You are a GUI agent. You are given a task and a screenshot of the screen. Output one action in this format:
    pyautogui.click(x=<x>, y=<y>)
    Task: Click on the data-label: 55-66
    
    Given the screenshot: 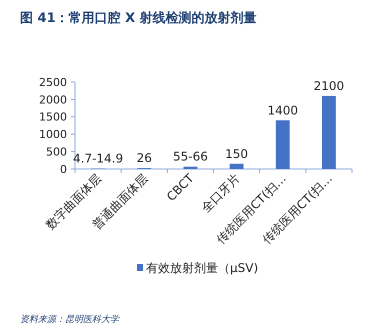 What is the action you would take?
    pyautogui.click(x=190, y=157)
    